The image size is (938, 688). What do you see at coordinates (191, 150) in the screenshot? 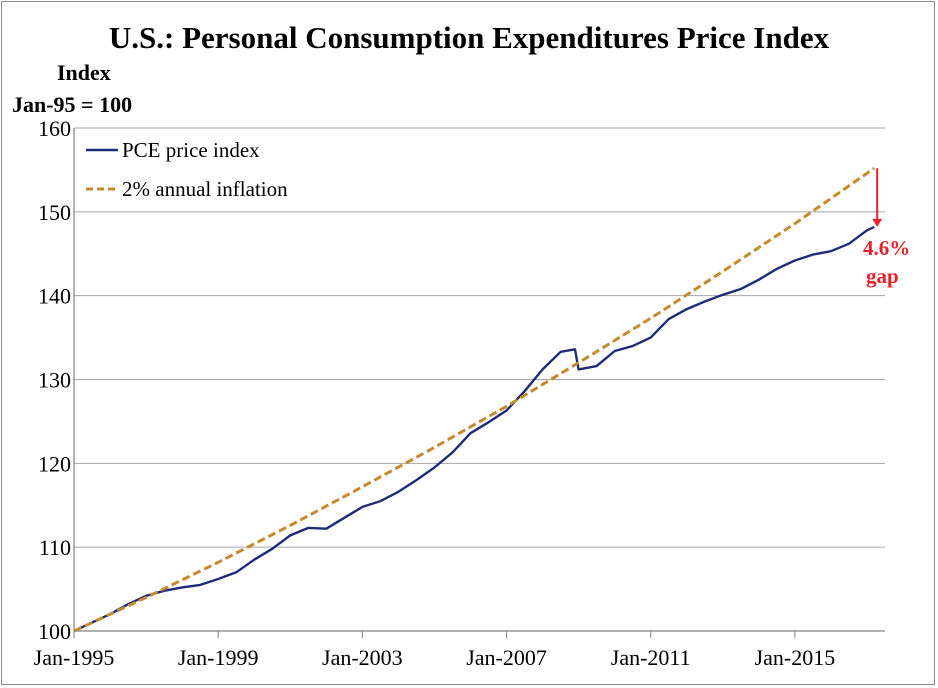
I see `legend-label-pce: PCE price index` at bounding box center [191, 150].